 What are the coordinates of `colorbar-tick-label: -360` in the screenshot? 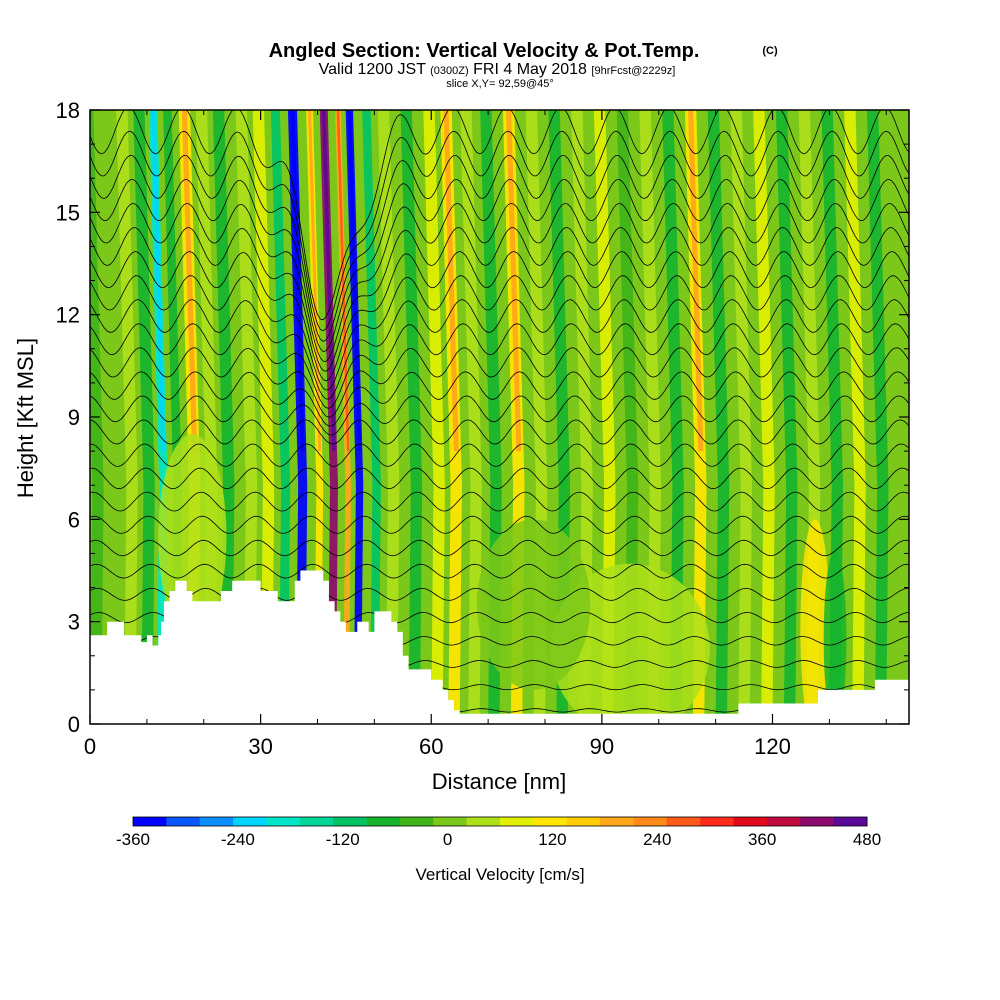 It's located at (133, 839).